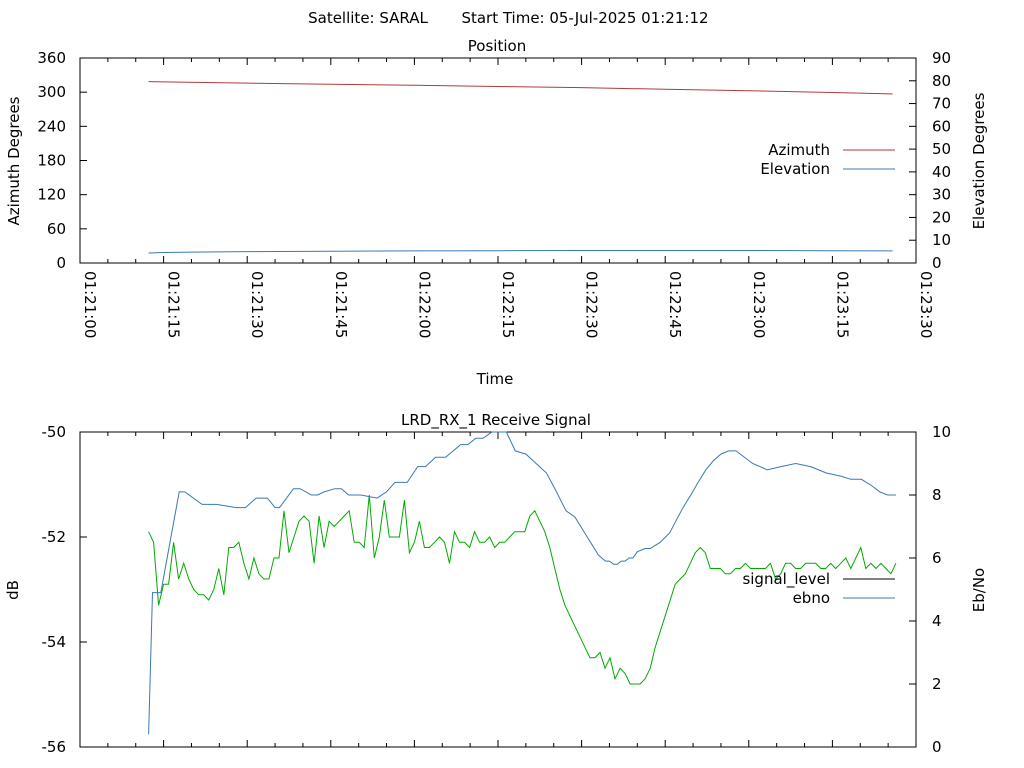 This screenshot has height=768, width=1024. Describe the element at coordinates (13, 590) in the screenshot. I see `receive-signal-y-axis-label: dB` at that location.